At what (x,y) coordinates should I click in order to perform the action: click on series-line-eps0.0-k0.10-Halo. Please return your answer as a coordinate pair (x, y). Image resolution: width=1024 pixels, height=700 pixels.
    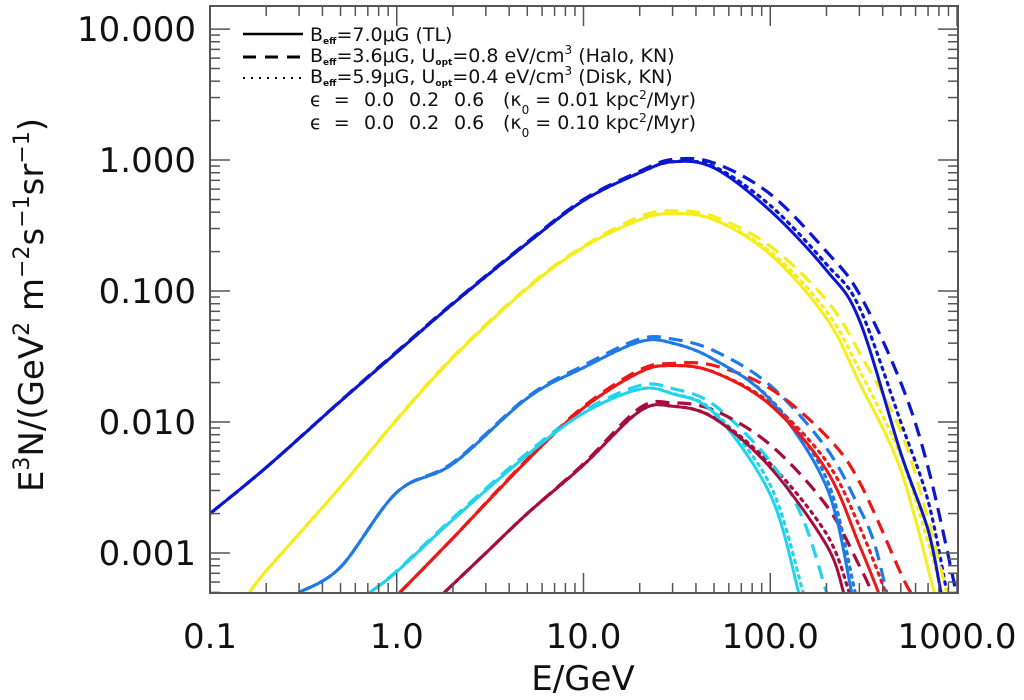
    Looking at the image, I should click on (658, 496).